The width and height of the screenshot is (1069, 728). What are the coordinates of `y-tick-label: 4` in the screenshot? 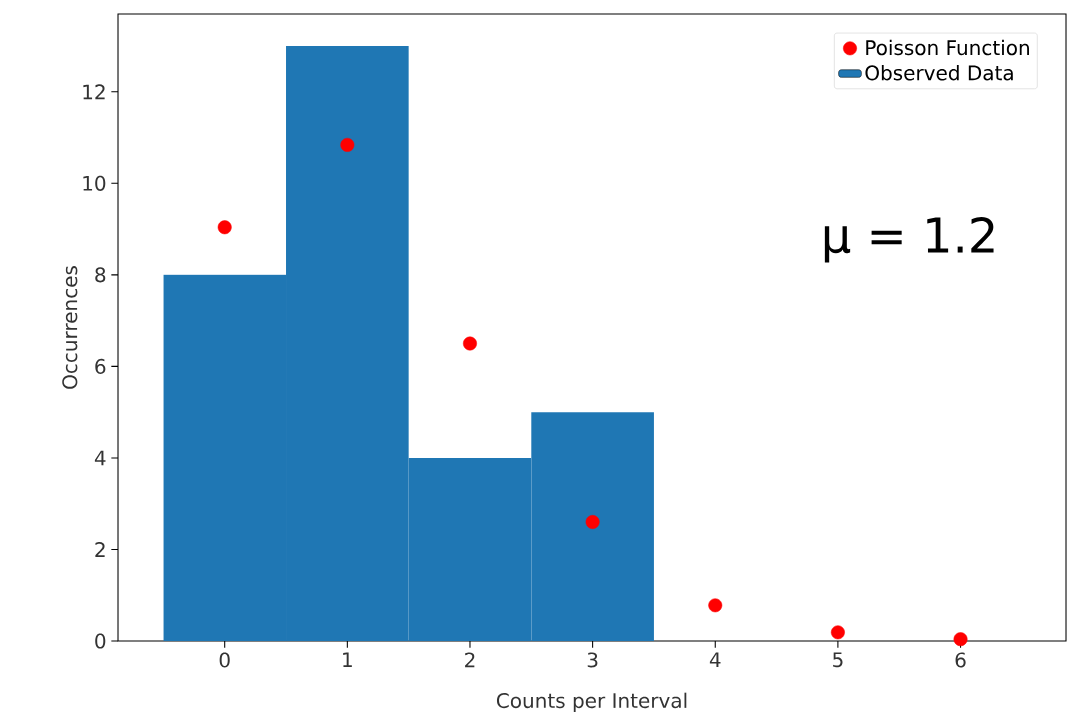 It's located at (100, 458).